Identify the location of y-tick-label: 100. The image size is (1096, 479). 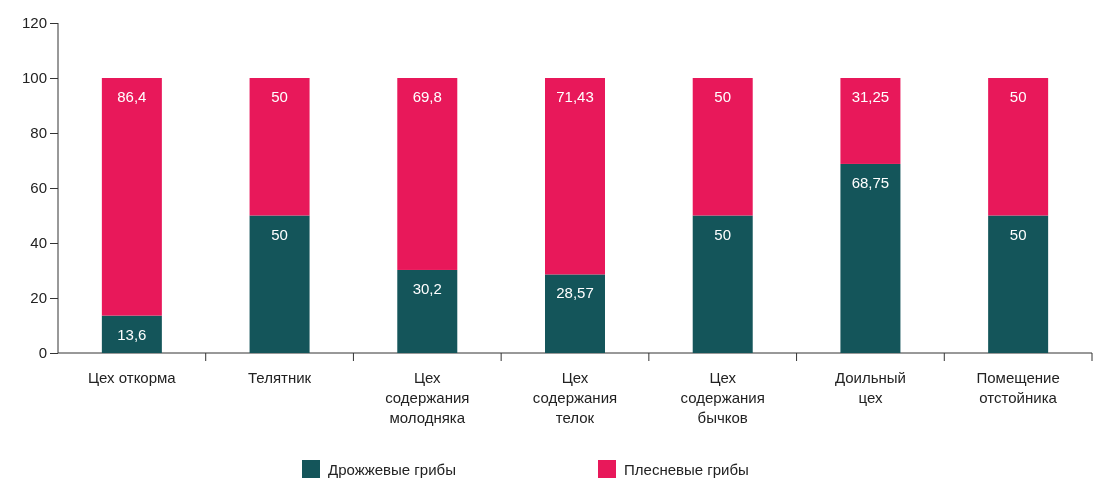
(34, 78).